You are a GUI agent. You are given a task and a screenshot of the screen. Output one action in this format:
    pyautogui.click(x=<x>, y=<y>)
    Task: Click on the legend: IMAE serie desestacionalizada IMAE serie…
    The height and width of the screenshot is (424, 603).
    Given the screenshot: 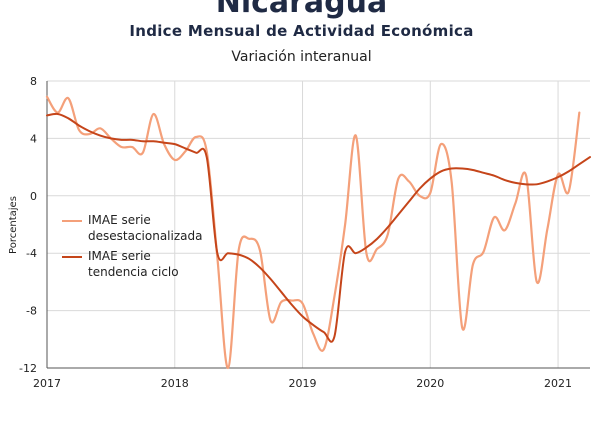 What is the action you would take?
    pyautogui.click(x=132, y=248)
    